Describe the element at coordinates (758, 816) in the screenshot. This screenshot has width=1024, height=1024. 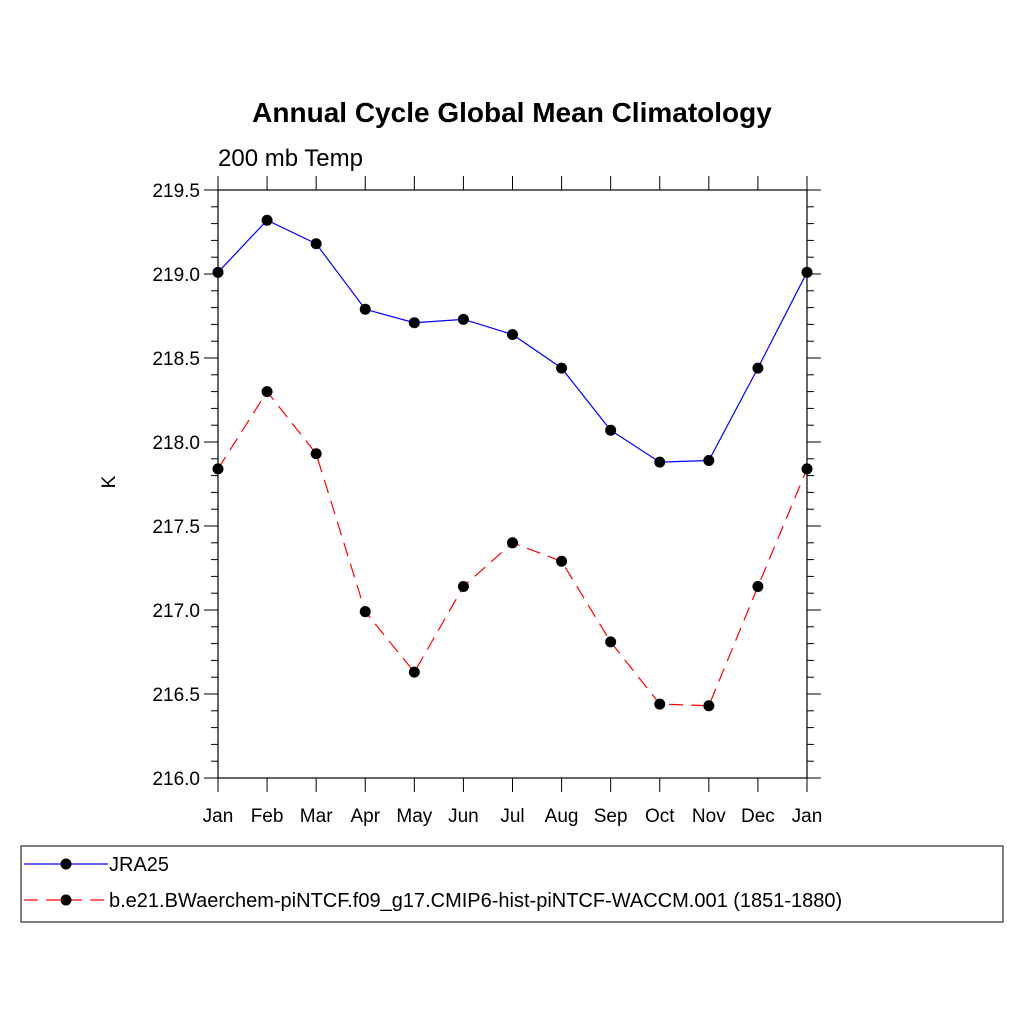
I see `x-tick-label: Dec` at that location.